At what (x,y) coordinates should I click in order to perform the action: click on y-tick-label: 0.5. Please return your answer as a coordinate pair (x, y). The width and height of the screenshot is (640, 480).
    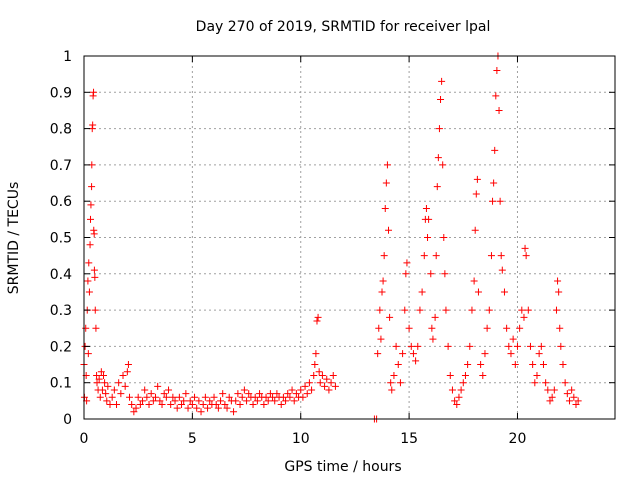
    Looking at the image, I should click on (61, 239).